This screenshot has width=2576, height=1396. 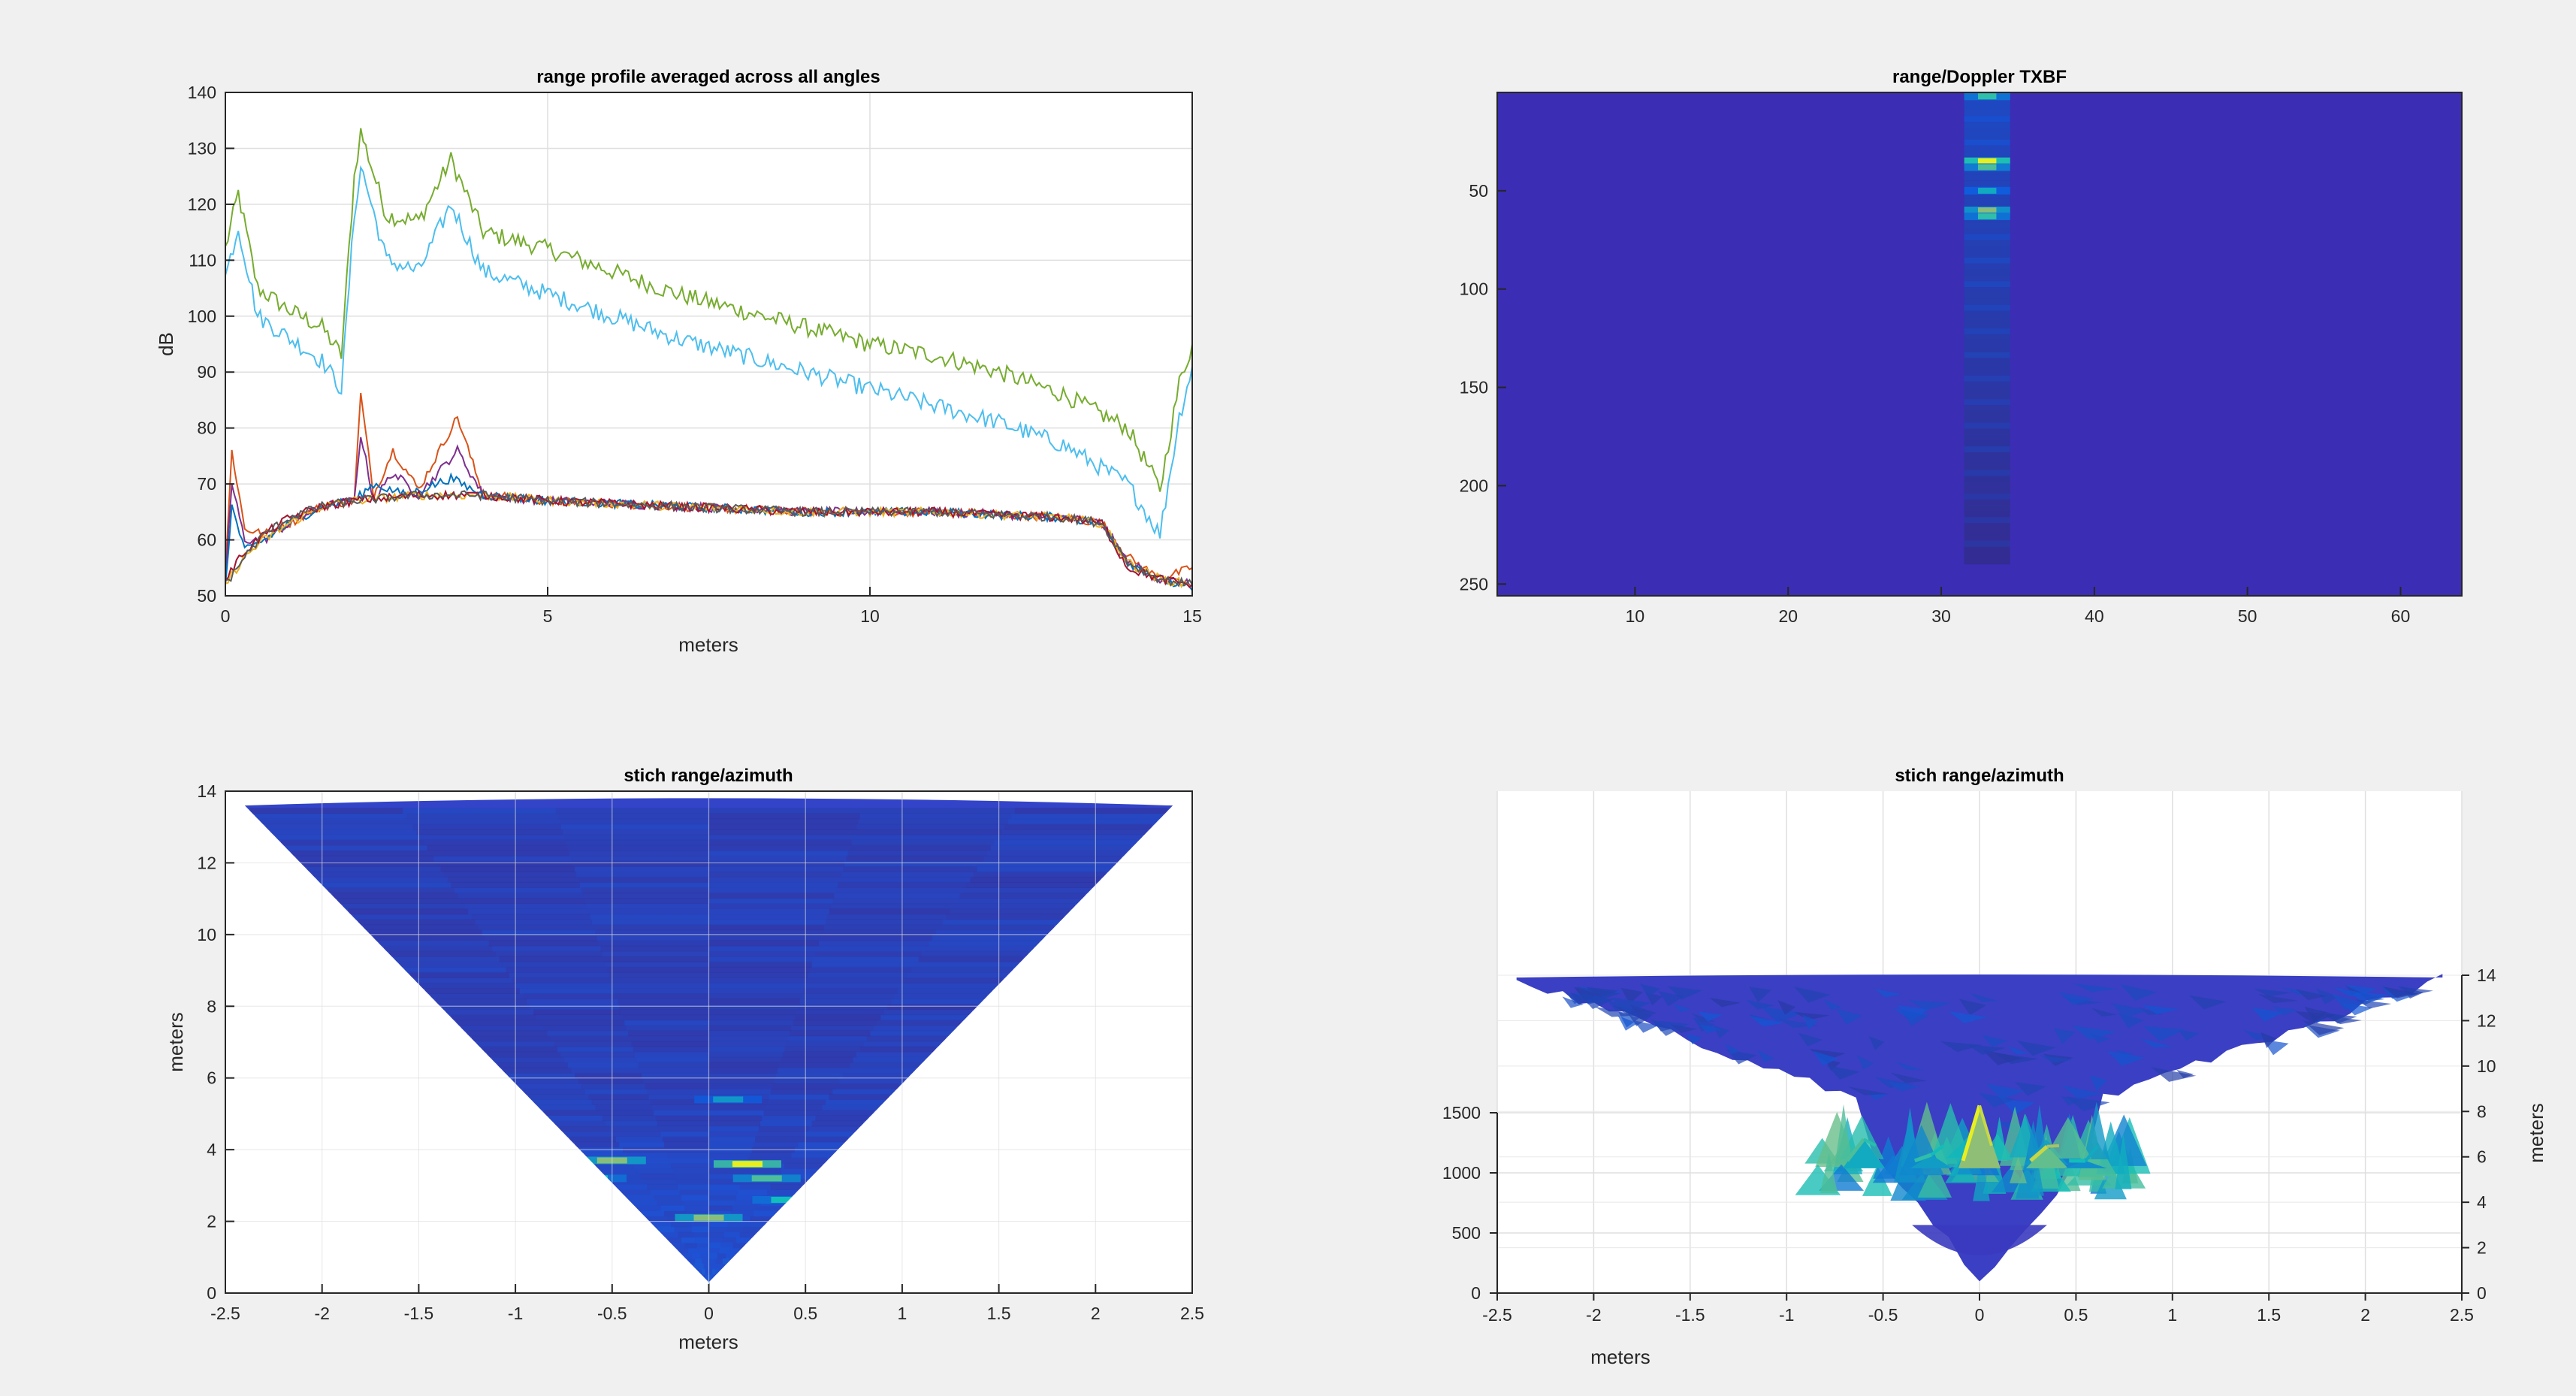 What do you see at coordinates (1971, 1133) in the screenshot?
I see `surface-peak-edge` at bounding box center [1971, 1133].